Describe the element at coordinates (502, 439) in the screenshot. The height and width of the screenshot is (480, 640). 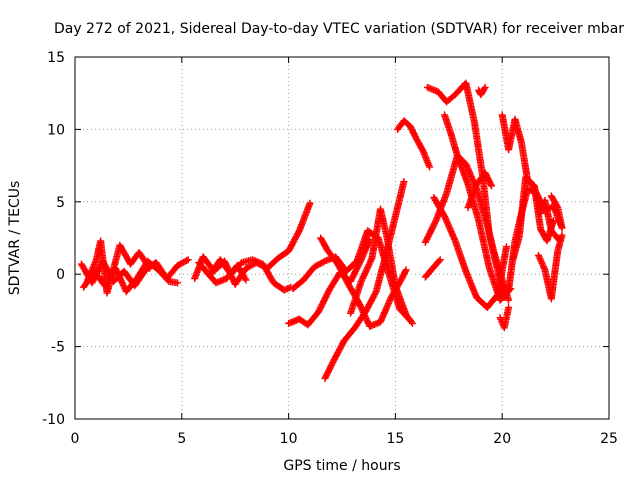
I see `x-tick-label: 20` at that location.